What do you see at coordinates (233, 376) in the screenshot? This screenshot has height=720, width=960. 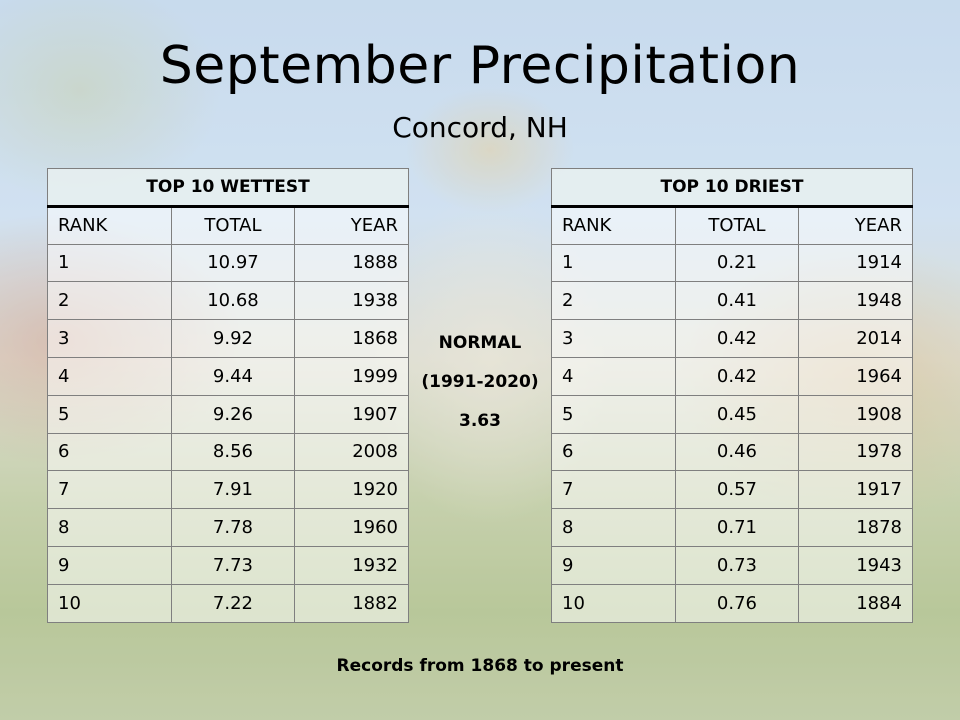 I see `total-cell: 9.44` at bounding box center [233, 376].